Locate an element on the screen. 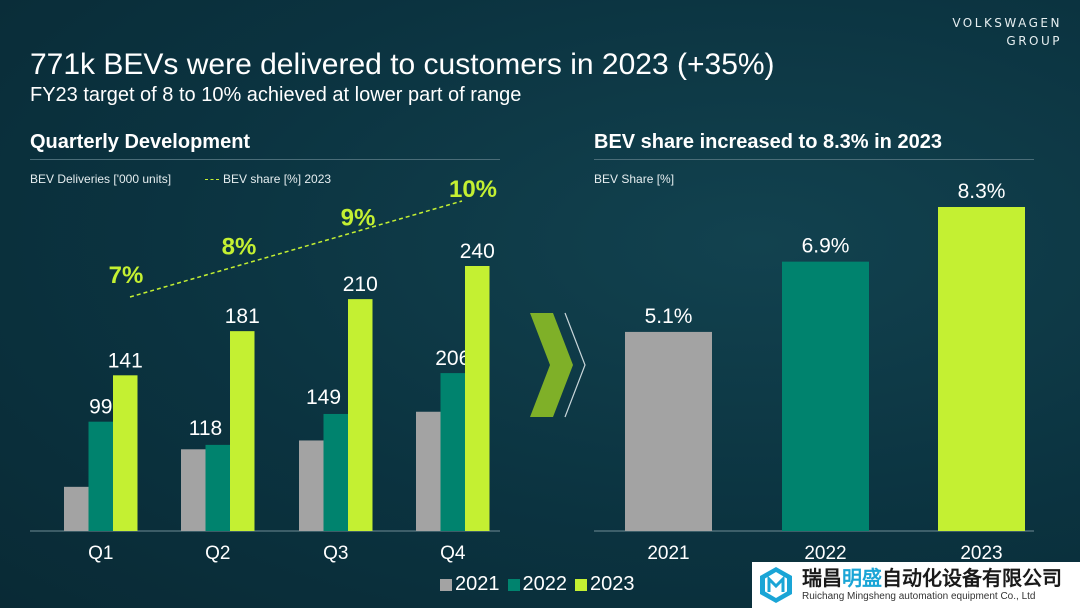 The image size is (1080, 608). right-section-title: BEV share increased to 8.3% in 2023 is located at coordinates (768, 142).